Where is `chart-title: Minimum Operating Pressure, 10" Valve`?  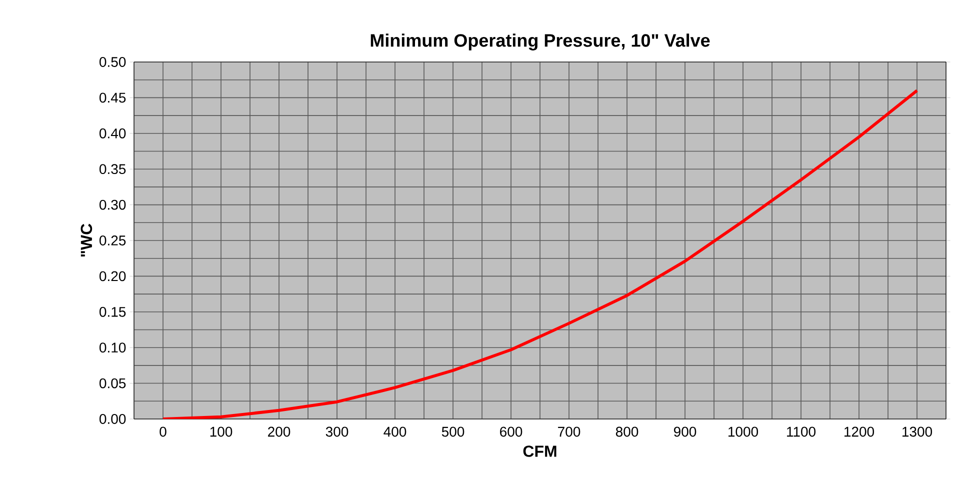
chart-title: Minimum Operating Pressure, 10" Valve is located at coordinates (540, 42).